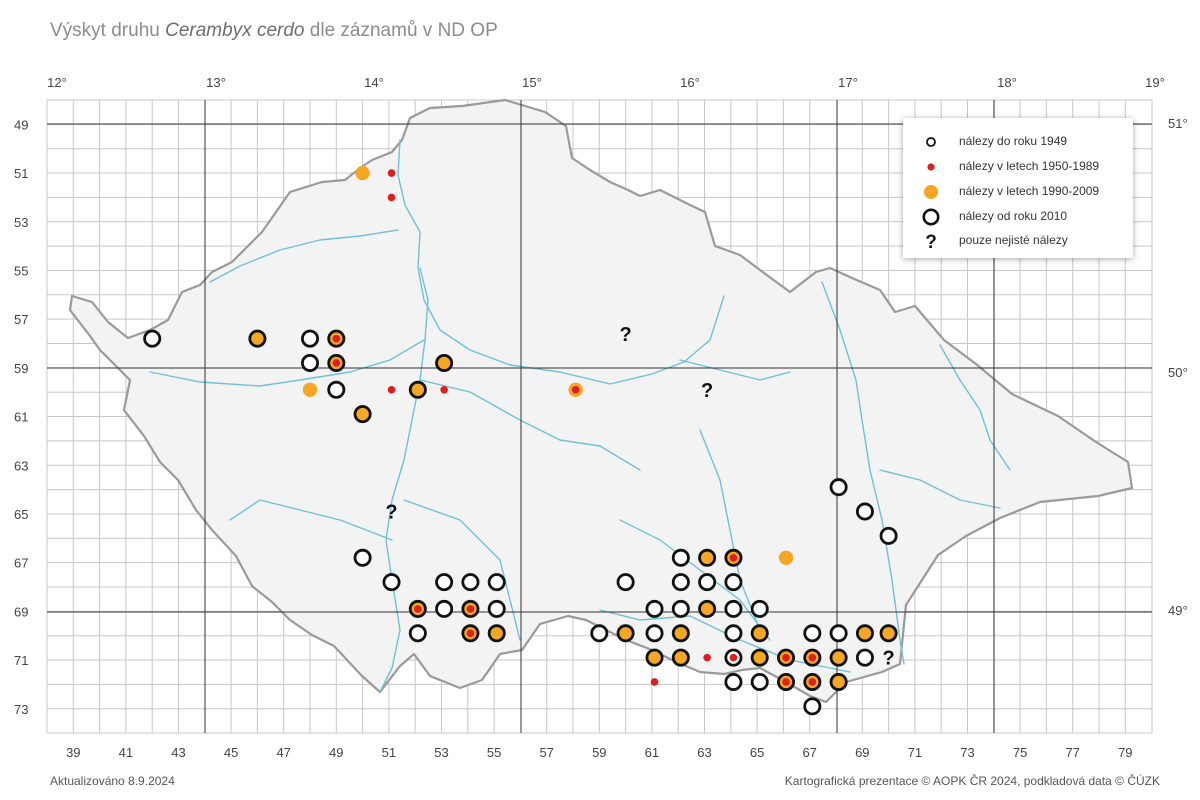  I want to click on grid-col-label: 41, so click(126, 752).